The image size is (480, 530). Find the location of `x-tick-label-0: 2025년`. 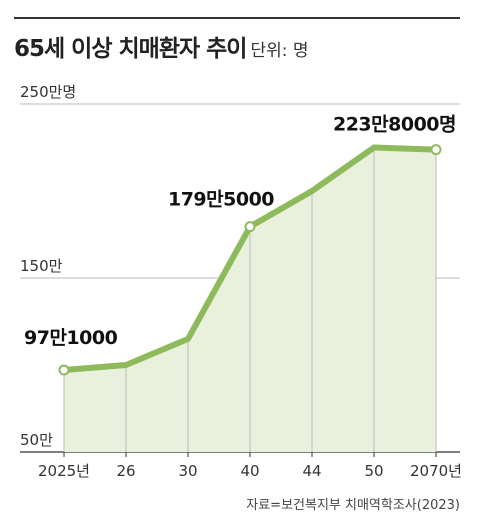

x-tick-label-0: 2025년 is located at coordinates (64, 471).